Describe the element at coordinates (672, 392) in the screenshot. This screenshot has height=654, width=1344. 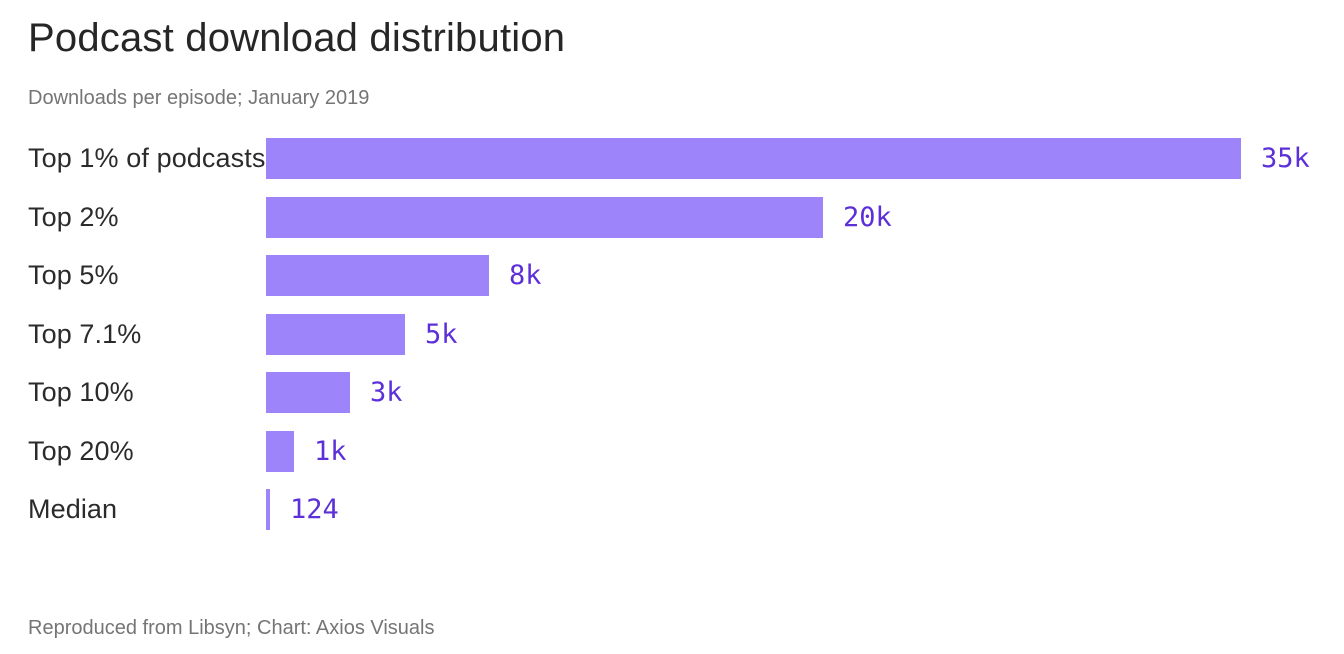
I see `chart-row: Top 10% 3k` at that location.